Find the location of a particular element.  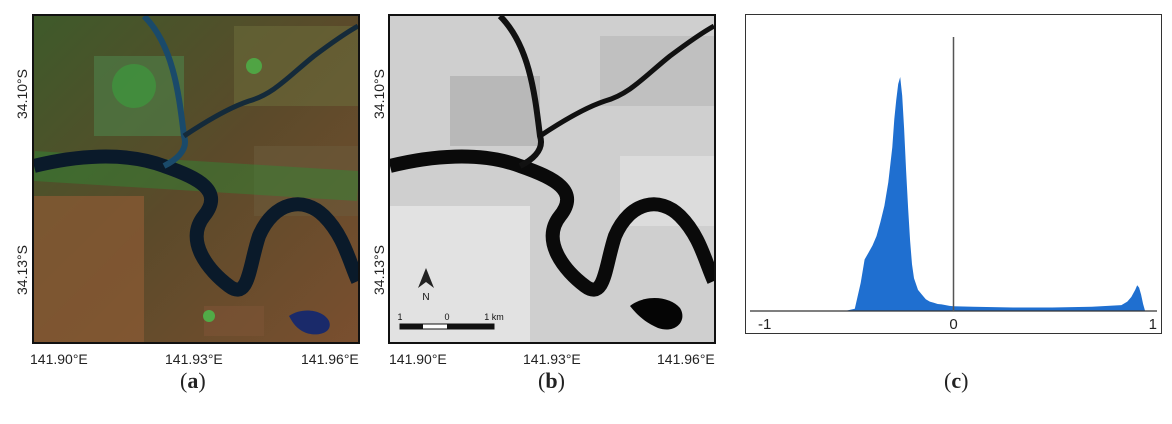

caption-b: (b) is located at coordinates (551, 380).